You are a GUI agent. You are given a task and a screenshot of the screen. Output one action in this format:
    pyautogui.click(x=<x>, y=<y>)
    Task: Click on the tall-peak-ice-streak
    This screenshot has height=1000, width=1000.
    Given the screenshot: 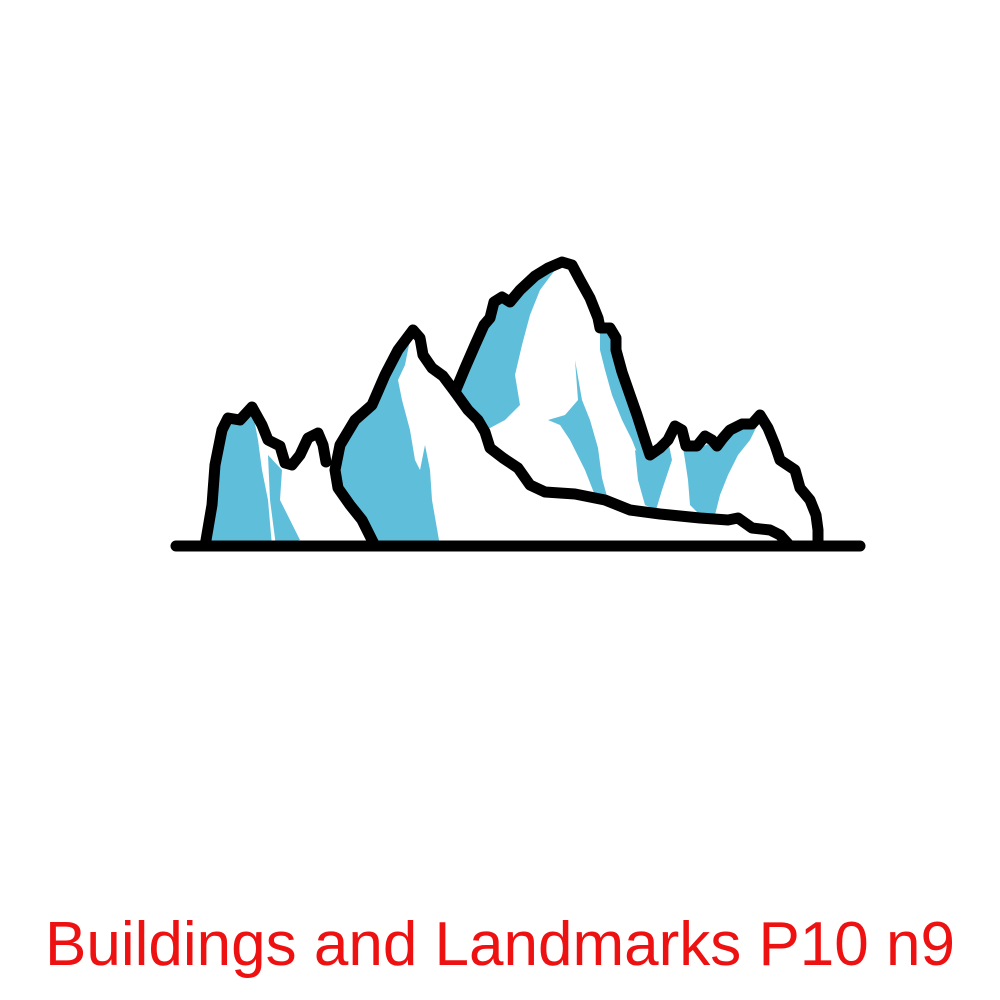 What is the action you would take?
    pyautogui.click(x=578, y=430)
    